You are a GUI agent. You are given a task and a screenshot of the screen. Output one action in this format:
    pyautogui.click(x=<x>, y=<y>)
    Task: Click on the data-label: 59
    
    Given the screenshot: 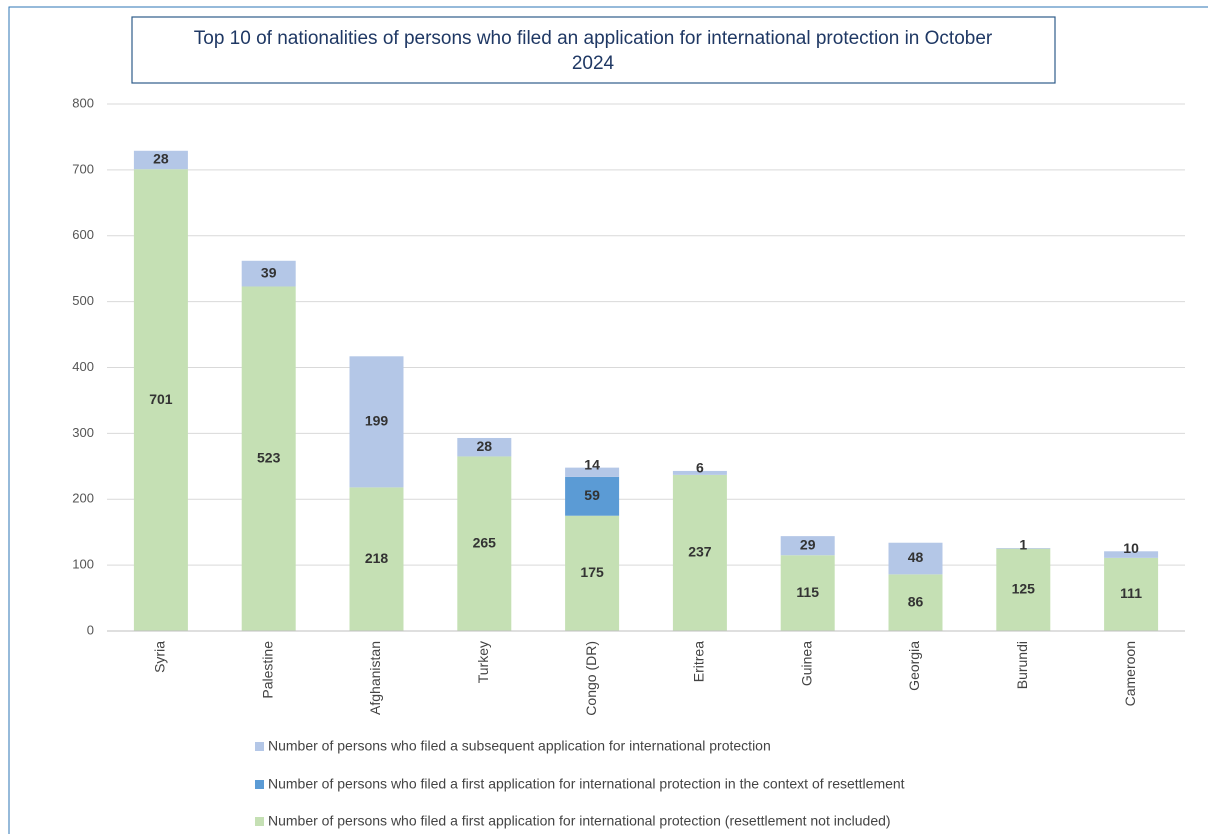 What is the action you would take?
    pyautogui.click(x=592, y=495)
    